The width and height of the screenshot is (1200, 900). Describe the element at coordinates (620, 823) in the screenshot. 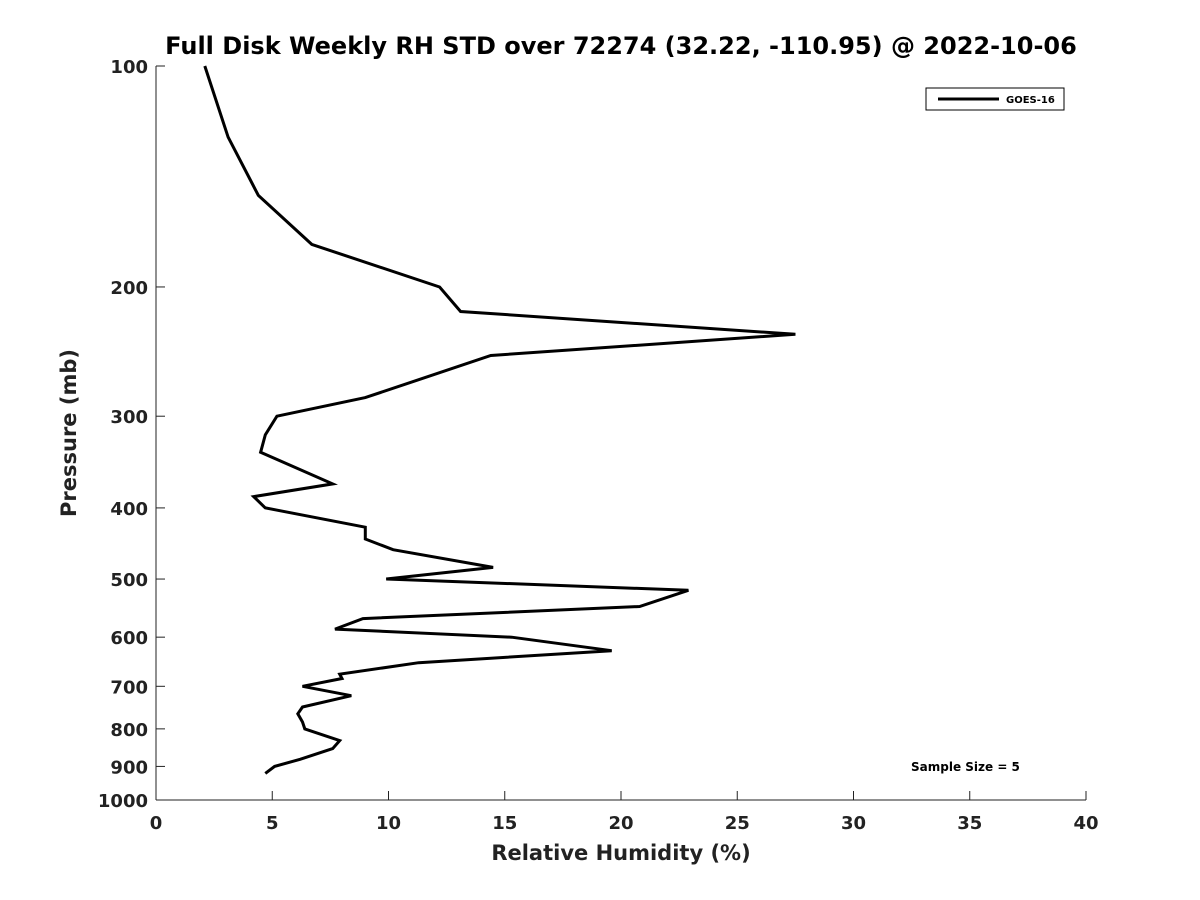

I see `x-tick-label: 20` at that location.